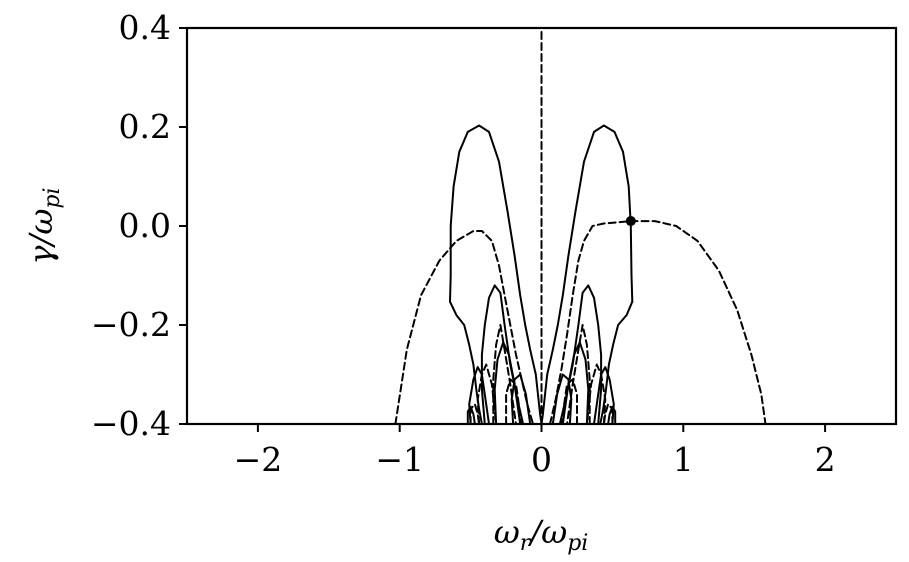 Image resolution: width=909 pixels, height=562 pixels. I want to click on y-tick-label: 0.4, so click(145, 27).